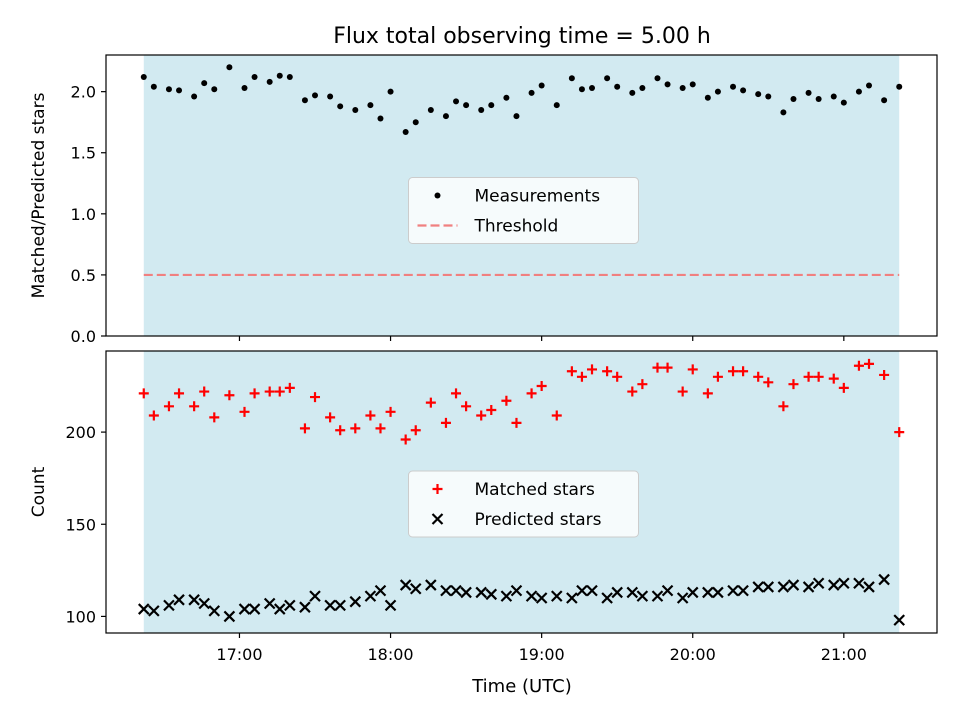 The image size is (960, 720). Describe the element at coordinates (80, 432) in the screenshot. I see `y-tick-label: 200` at that location.